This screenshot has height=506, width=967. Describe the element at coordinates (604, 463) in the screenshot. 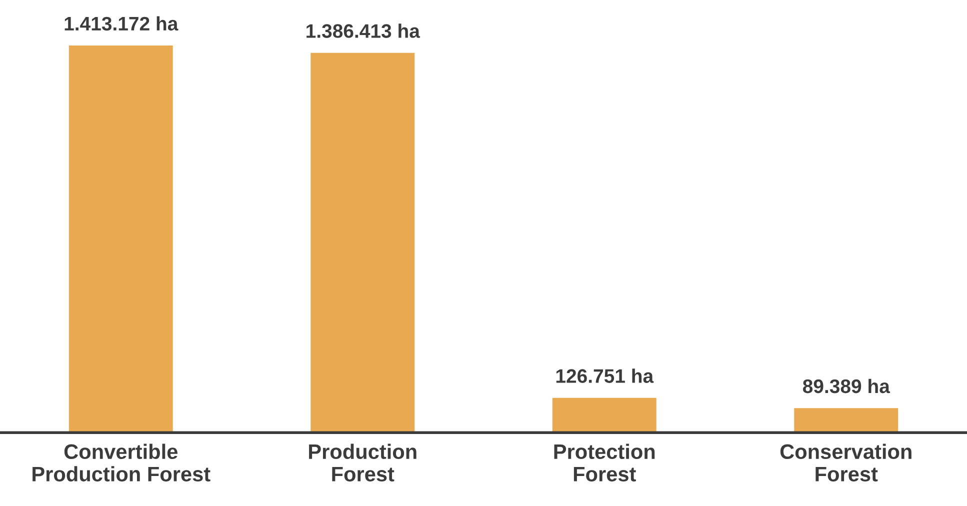

I see `x-tick-label: Protection Forest` at that location.